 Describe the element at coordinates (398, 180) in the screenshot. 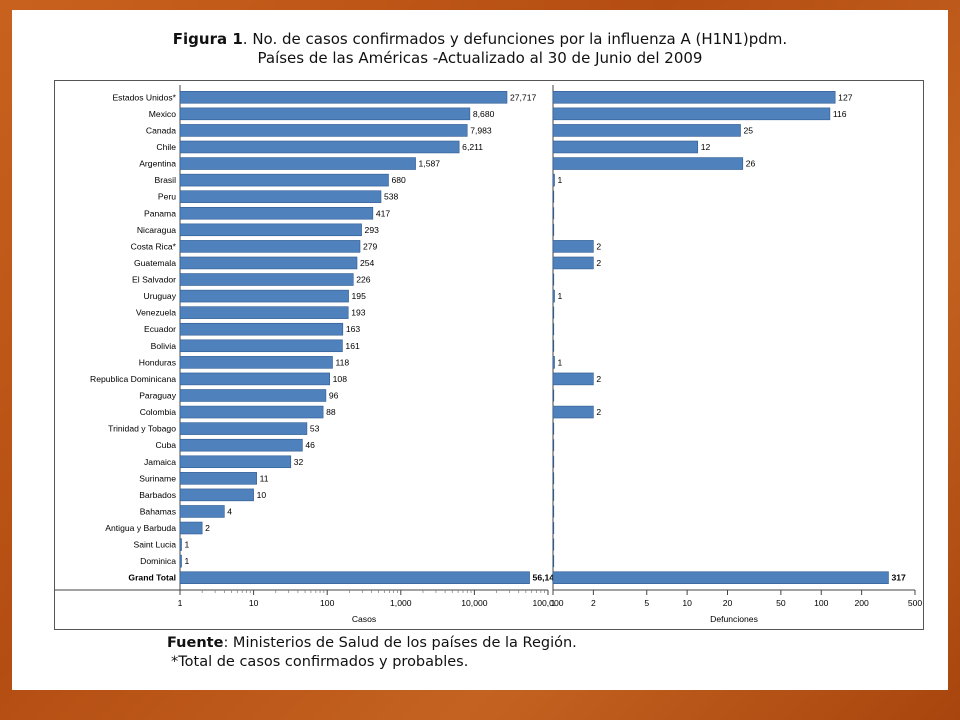

I see `bar-value-label: 680` at that location.